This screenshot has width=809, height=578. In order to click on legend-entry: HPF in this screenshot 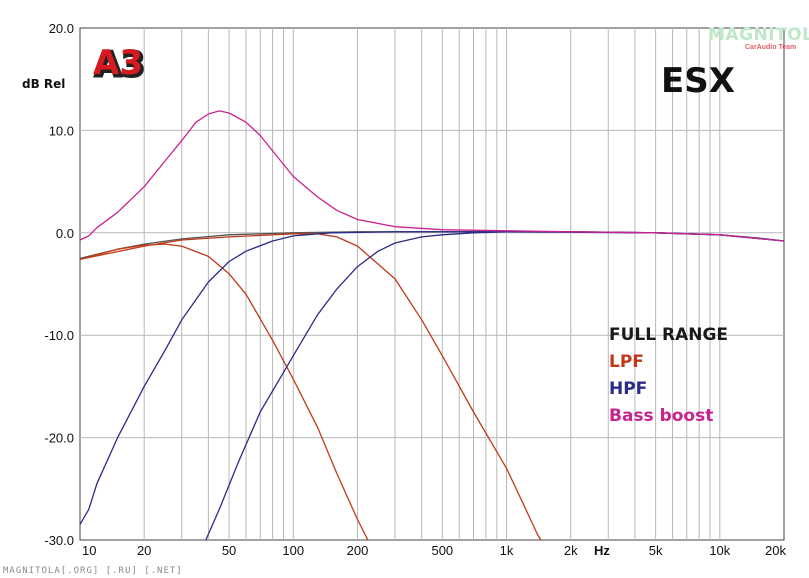, I will do `click(628, 389)`.